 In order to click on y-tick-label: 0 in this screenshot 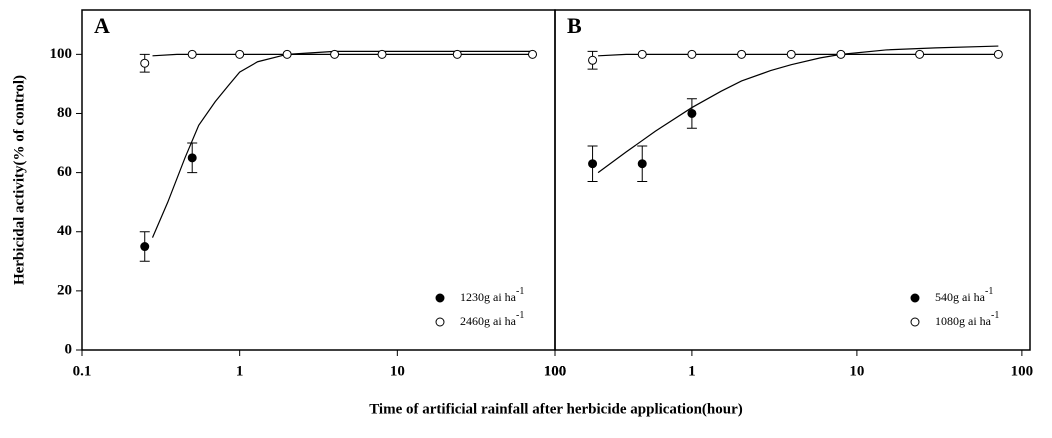, I will do `click(69, 349)`.